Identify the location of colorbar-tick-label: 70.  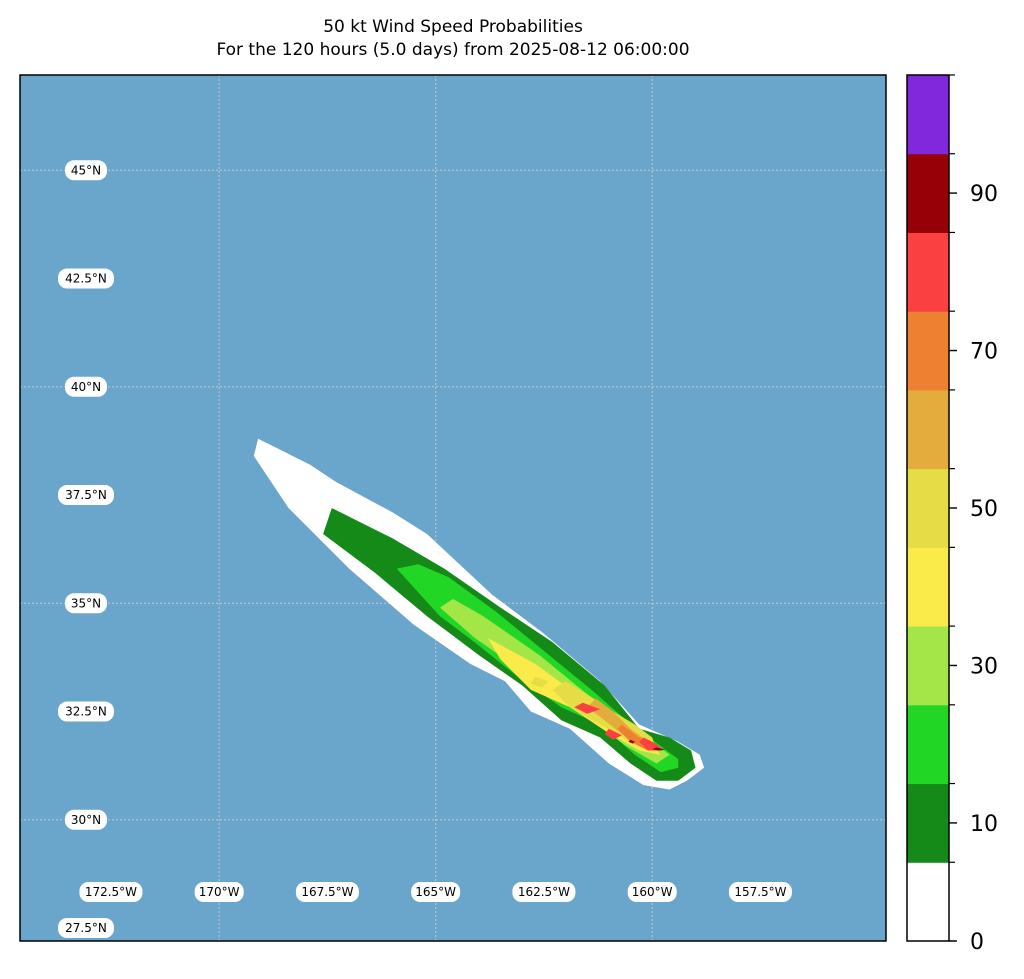
(984, 352).